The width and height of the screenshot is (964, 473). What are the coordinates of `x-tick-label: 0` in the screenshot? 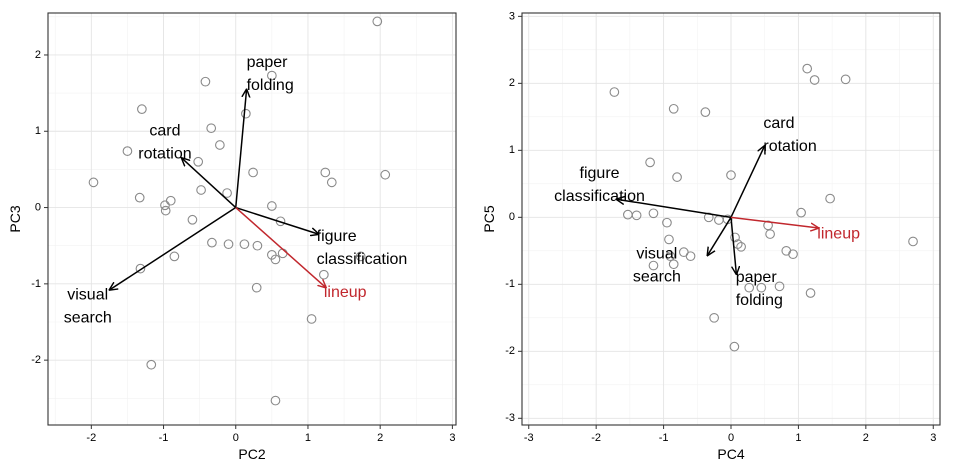 It's located at (731, 438).